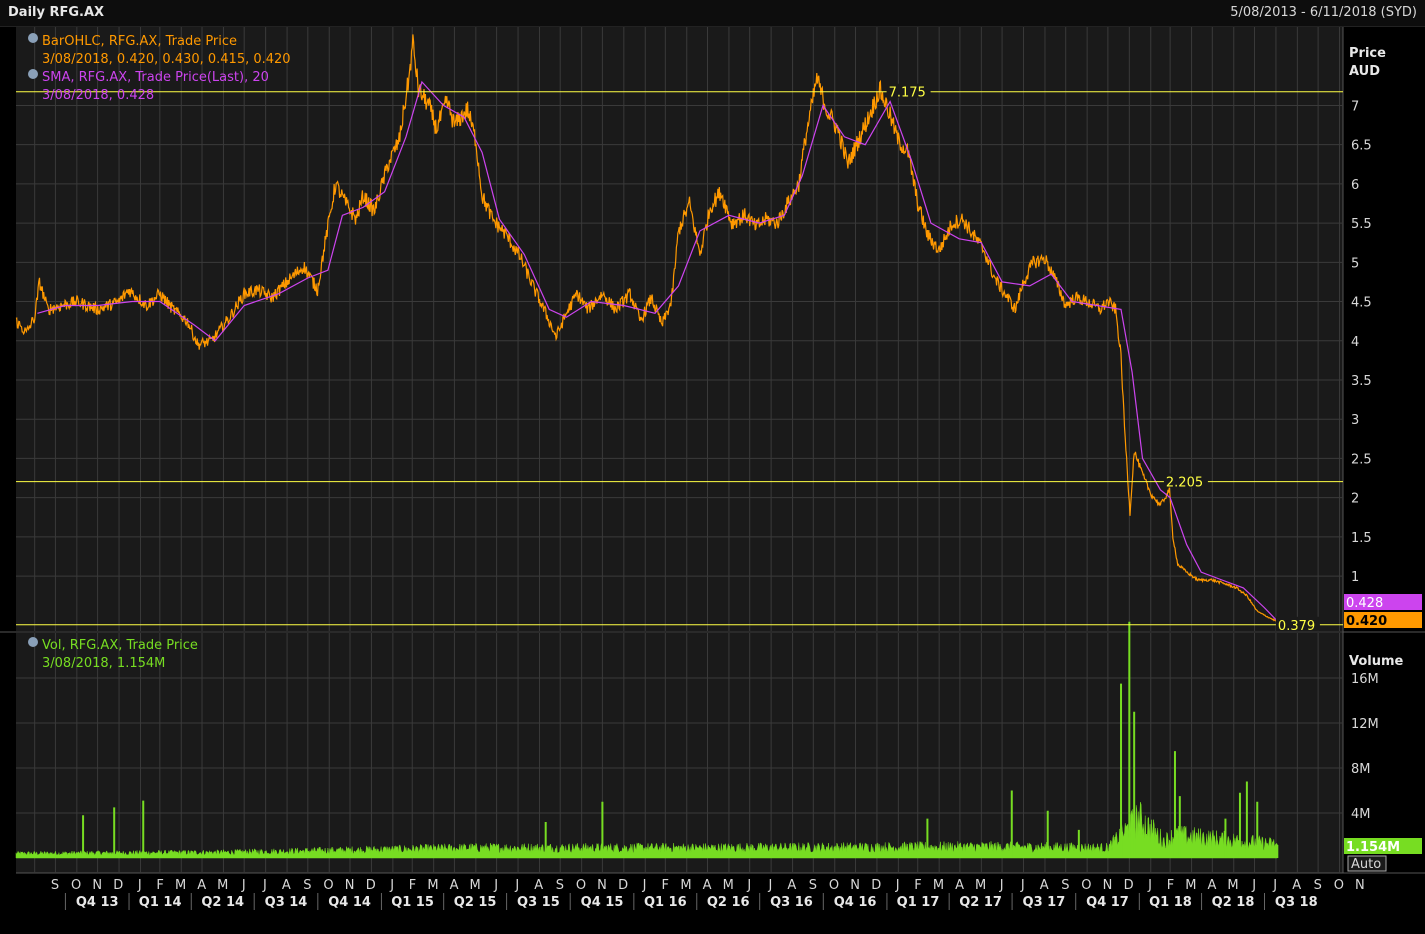  I want to click on chart-title: Daily RFG.AX, so click(56, 12).